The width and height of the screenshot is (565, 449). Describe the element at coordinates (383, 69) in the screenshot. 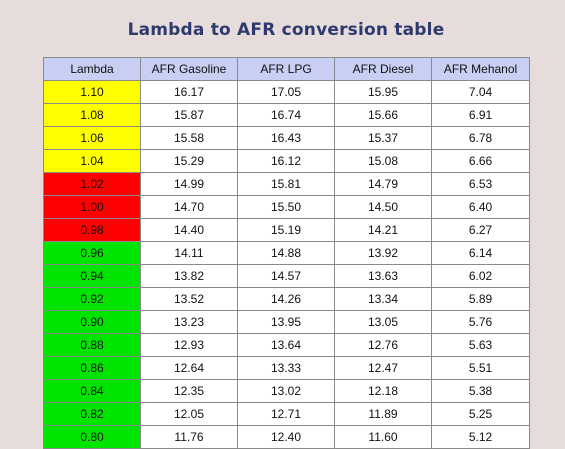

I see `header-afr-diesel: AFR Diesel` at that location.